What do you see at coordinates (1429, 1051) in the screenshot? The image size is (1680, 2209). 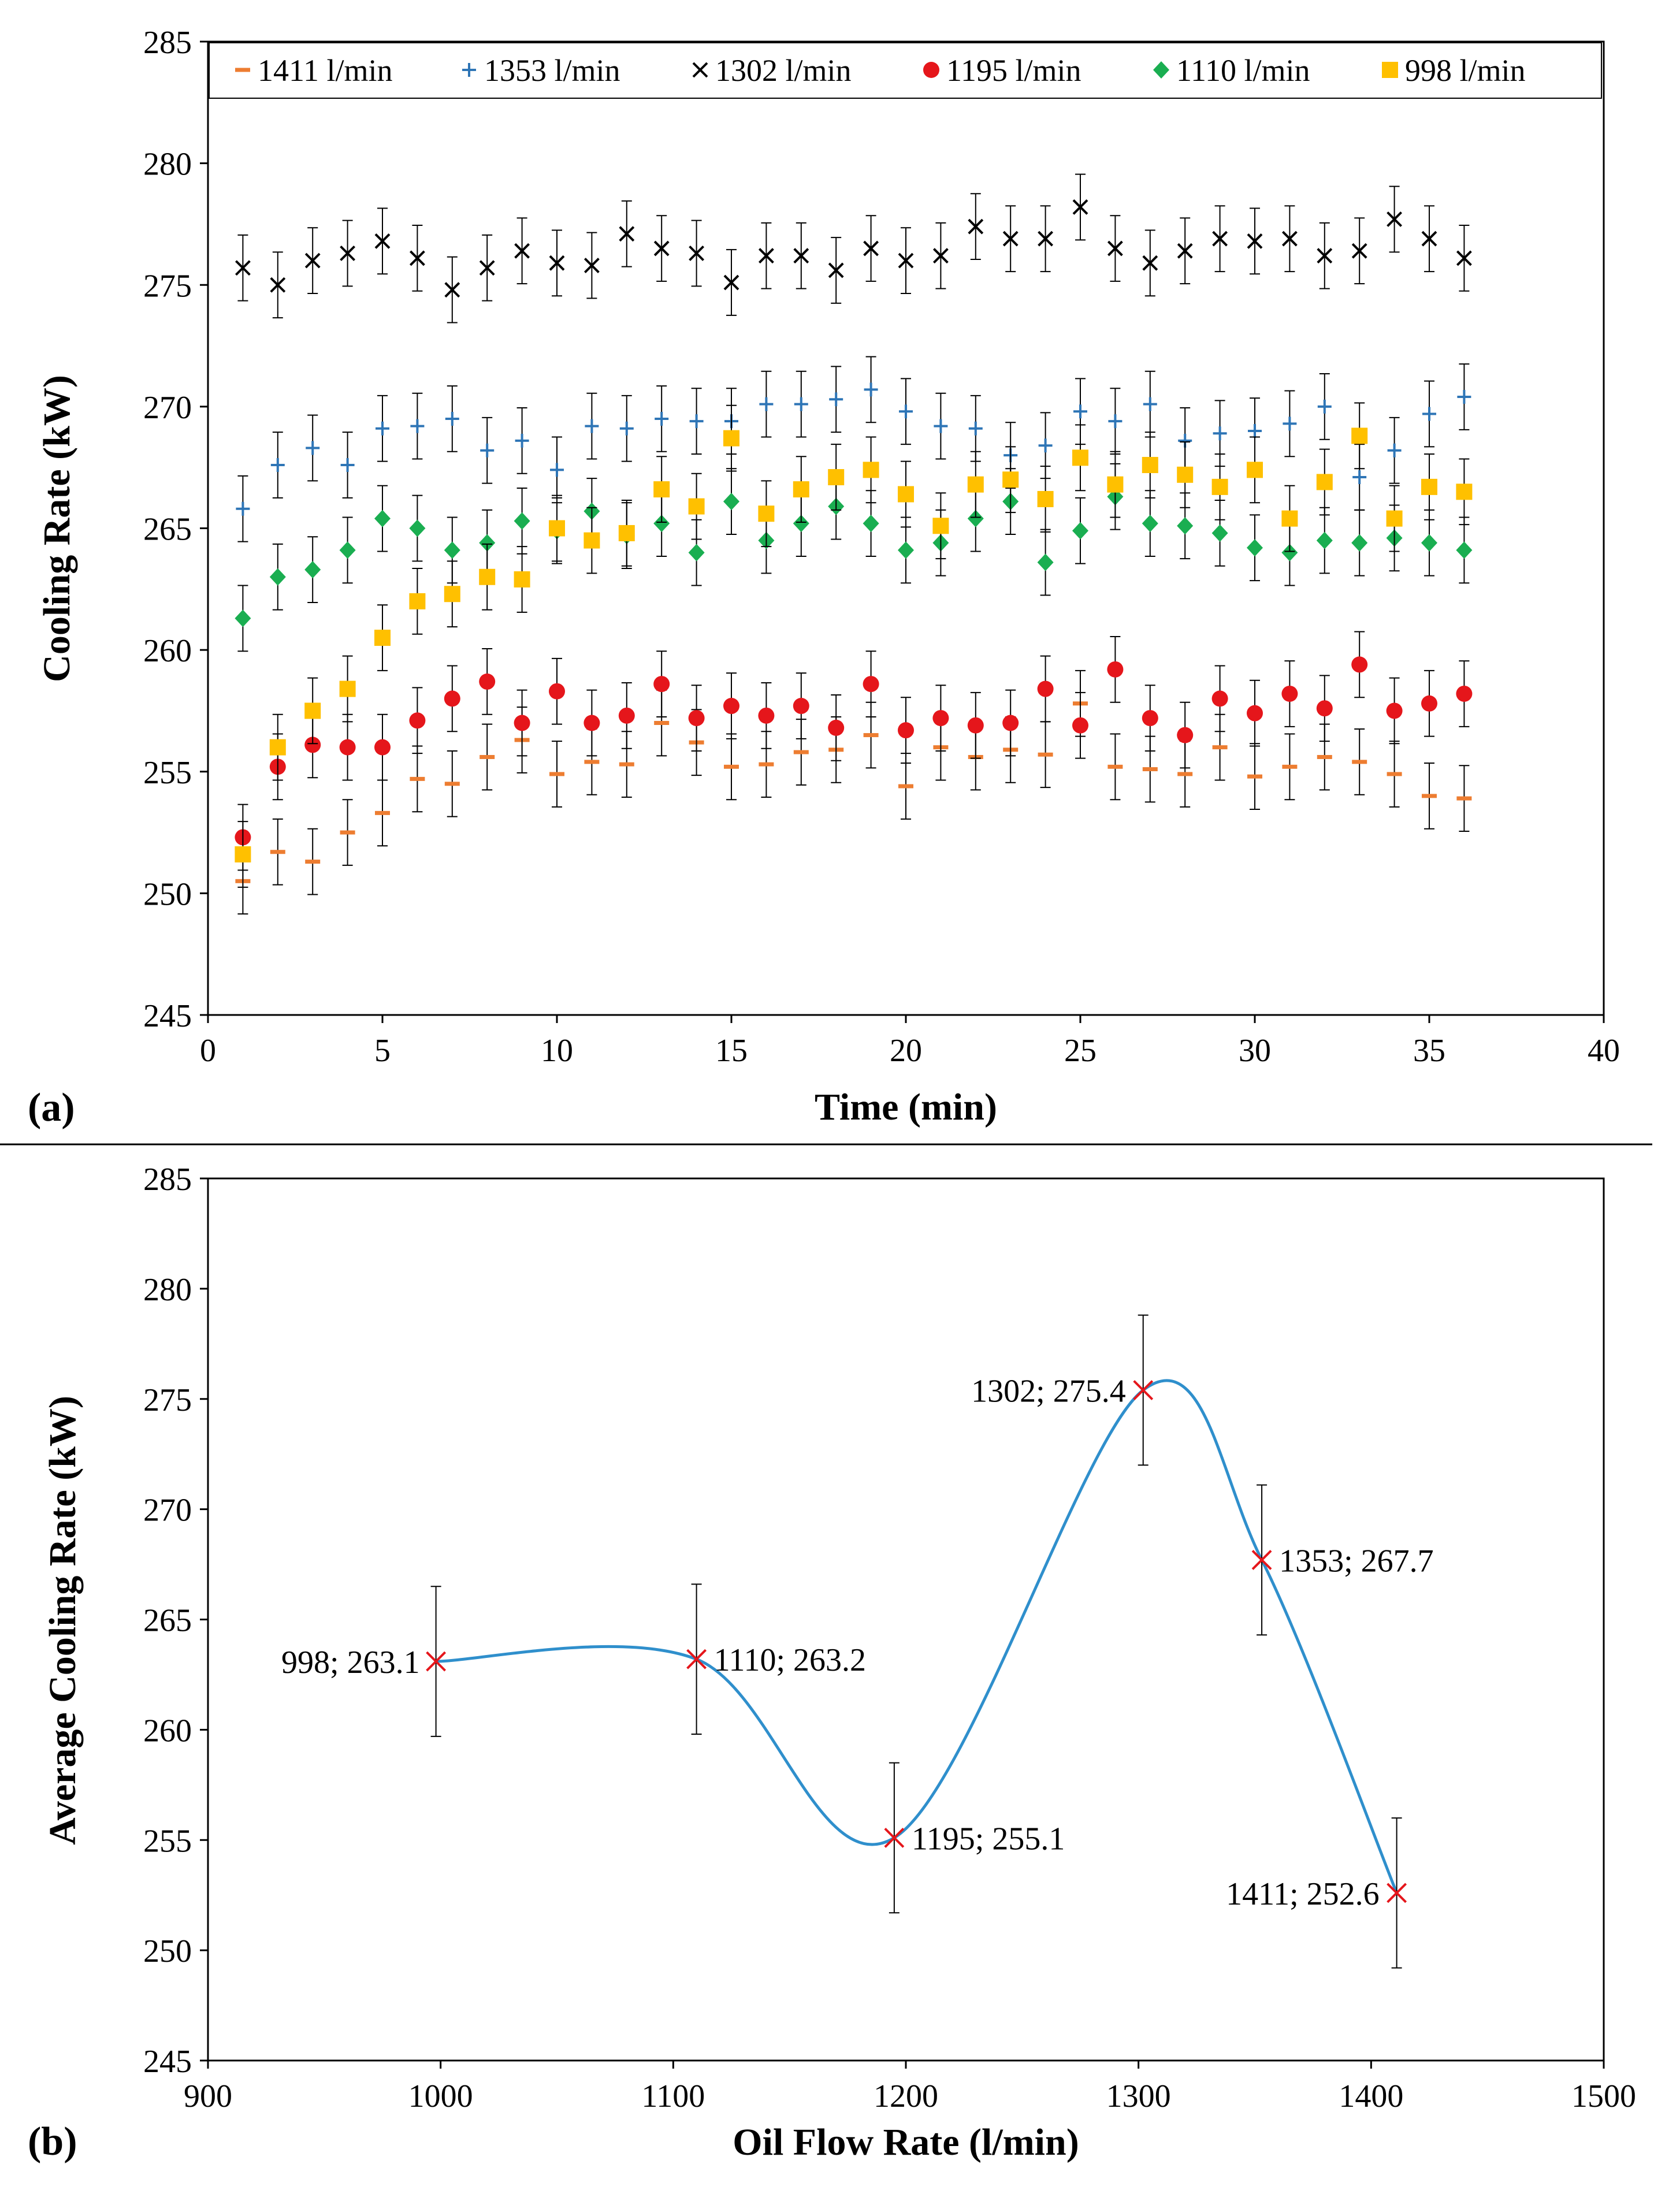 I see `x-tick-label: 35` at bounding box center [1429, 1051].